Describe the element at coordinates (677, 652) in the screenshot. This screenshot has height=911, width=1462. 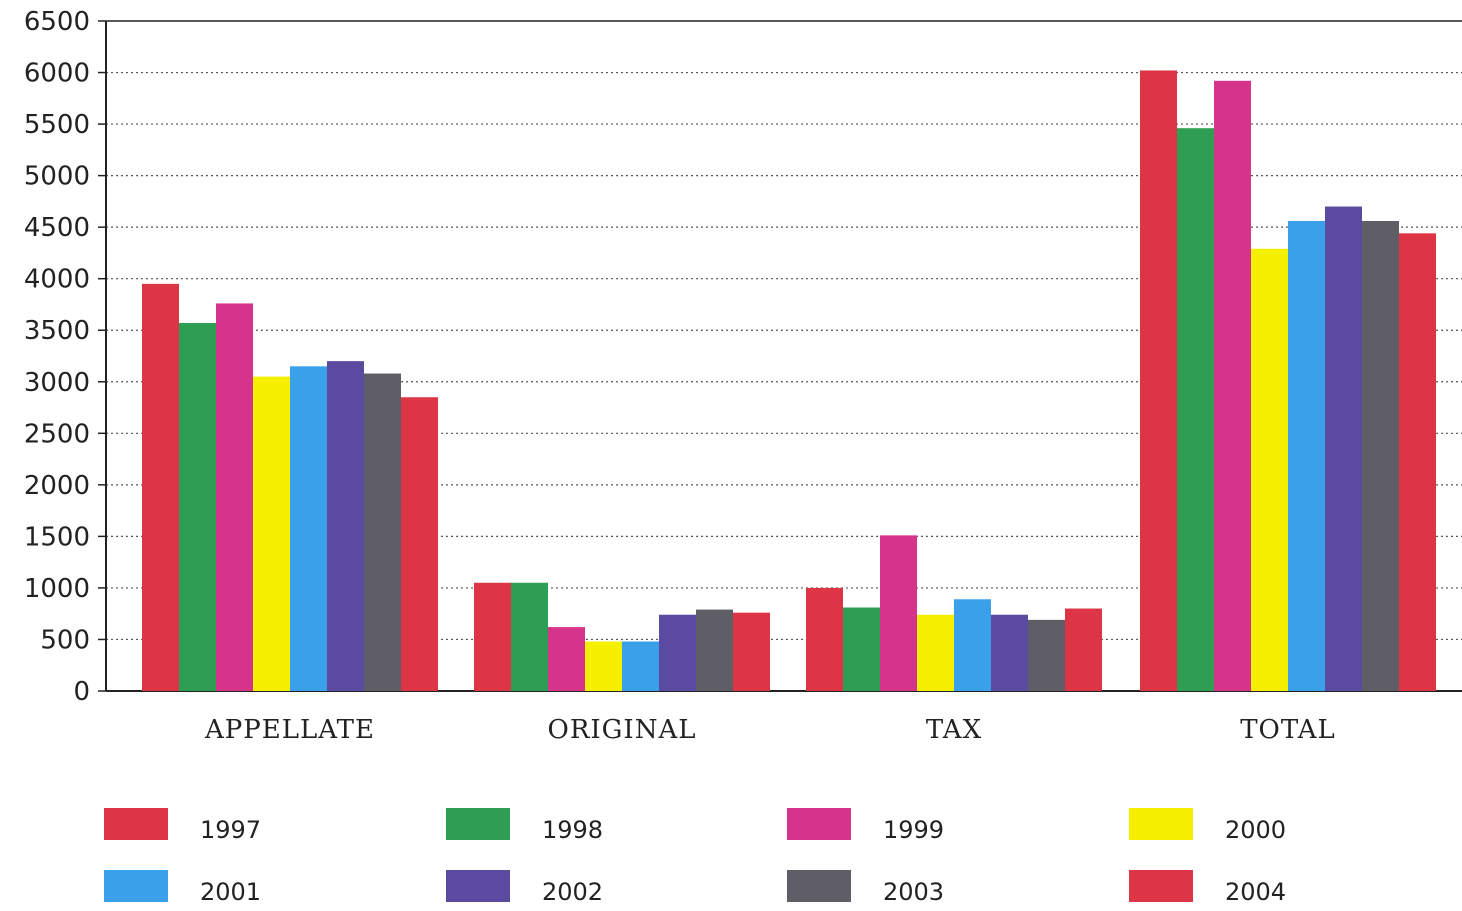
I see `bar-original-2002` at that location.